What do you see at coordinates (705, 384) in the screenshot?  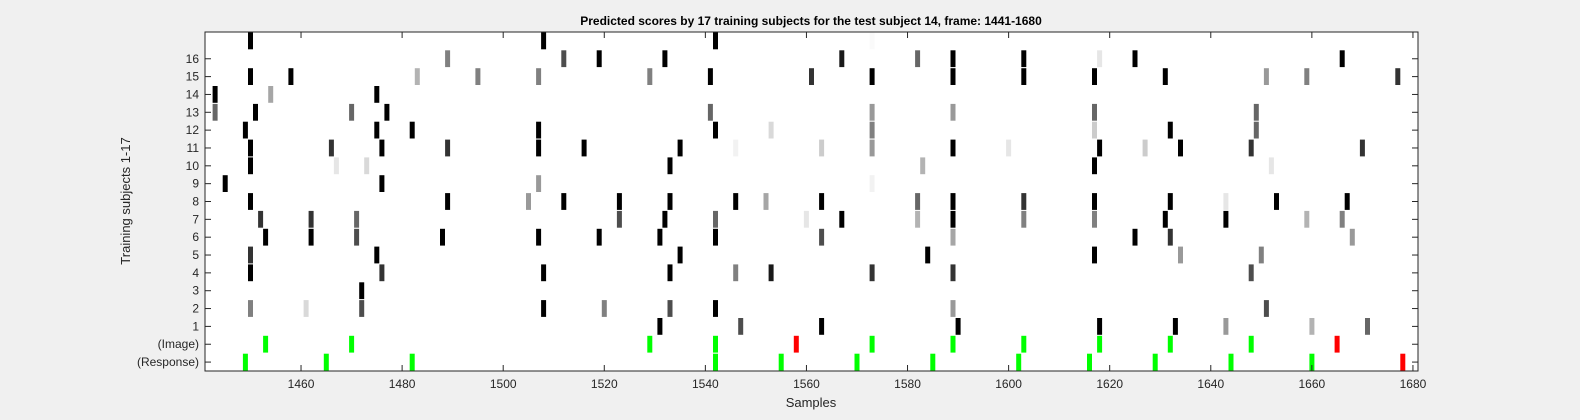 I see `x-tick-label: 1540` at bounding box center [705, 384].